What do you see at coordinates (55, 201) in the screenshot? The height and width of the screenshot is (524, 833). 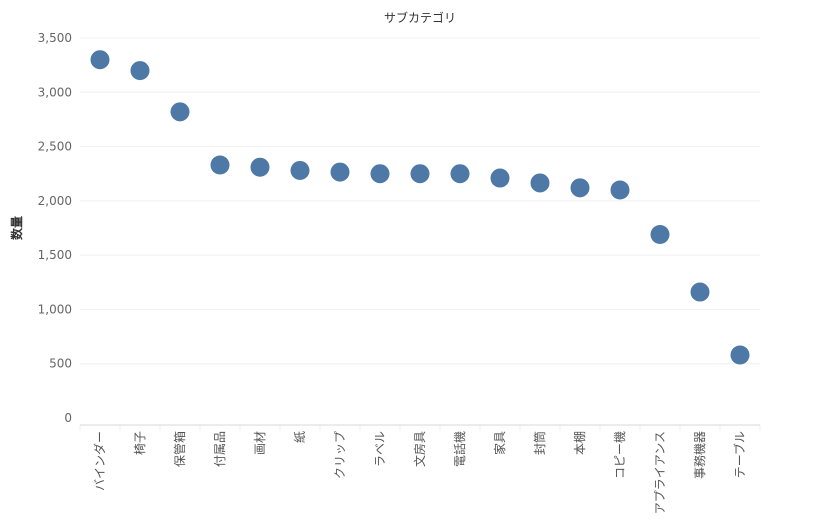 I see `y-tick-label: 2,000` at bounding box center [55, 201].